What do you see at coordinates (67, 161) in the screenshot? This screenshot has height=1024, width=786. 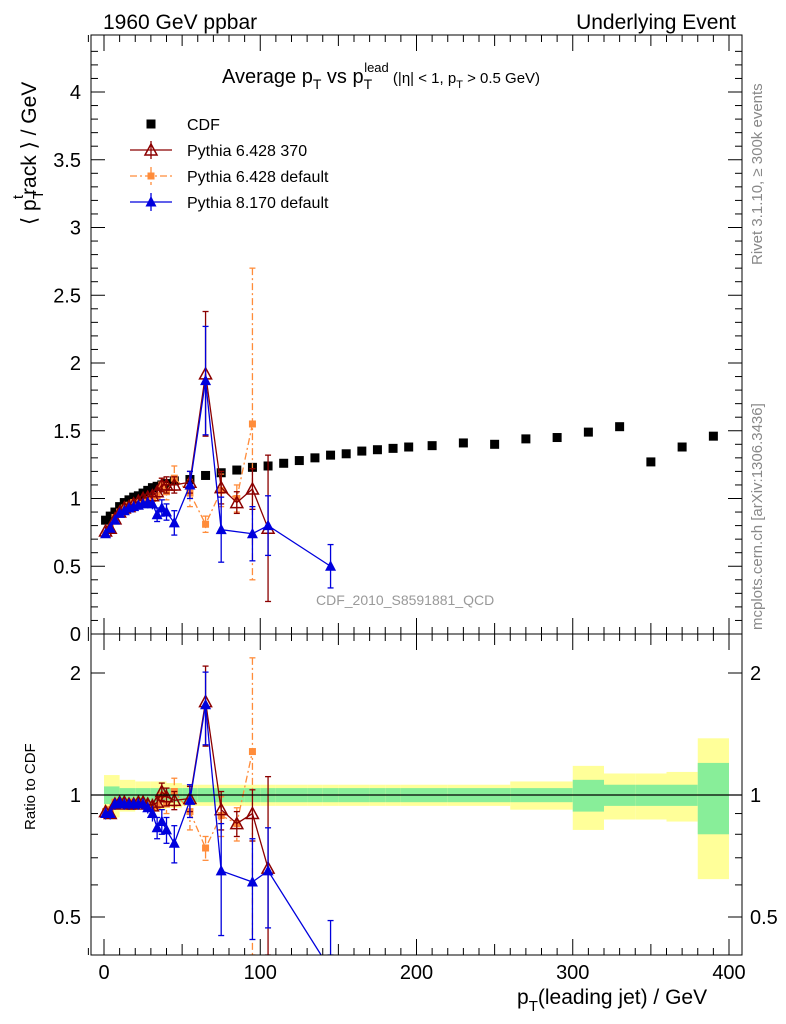 I see `y-tick-label: 3.5` at bounding box center [67, 161].